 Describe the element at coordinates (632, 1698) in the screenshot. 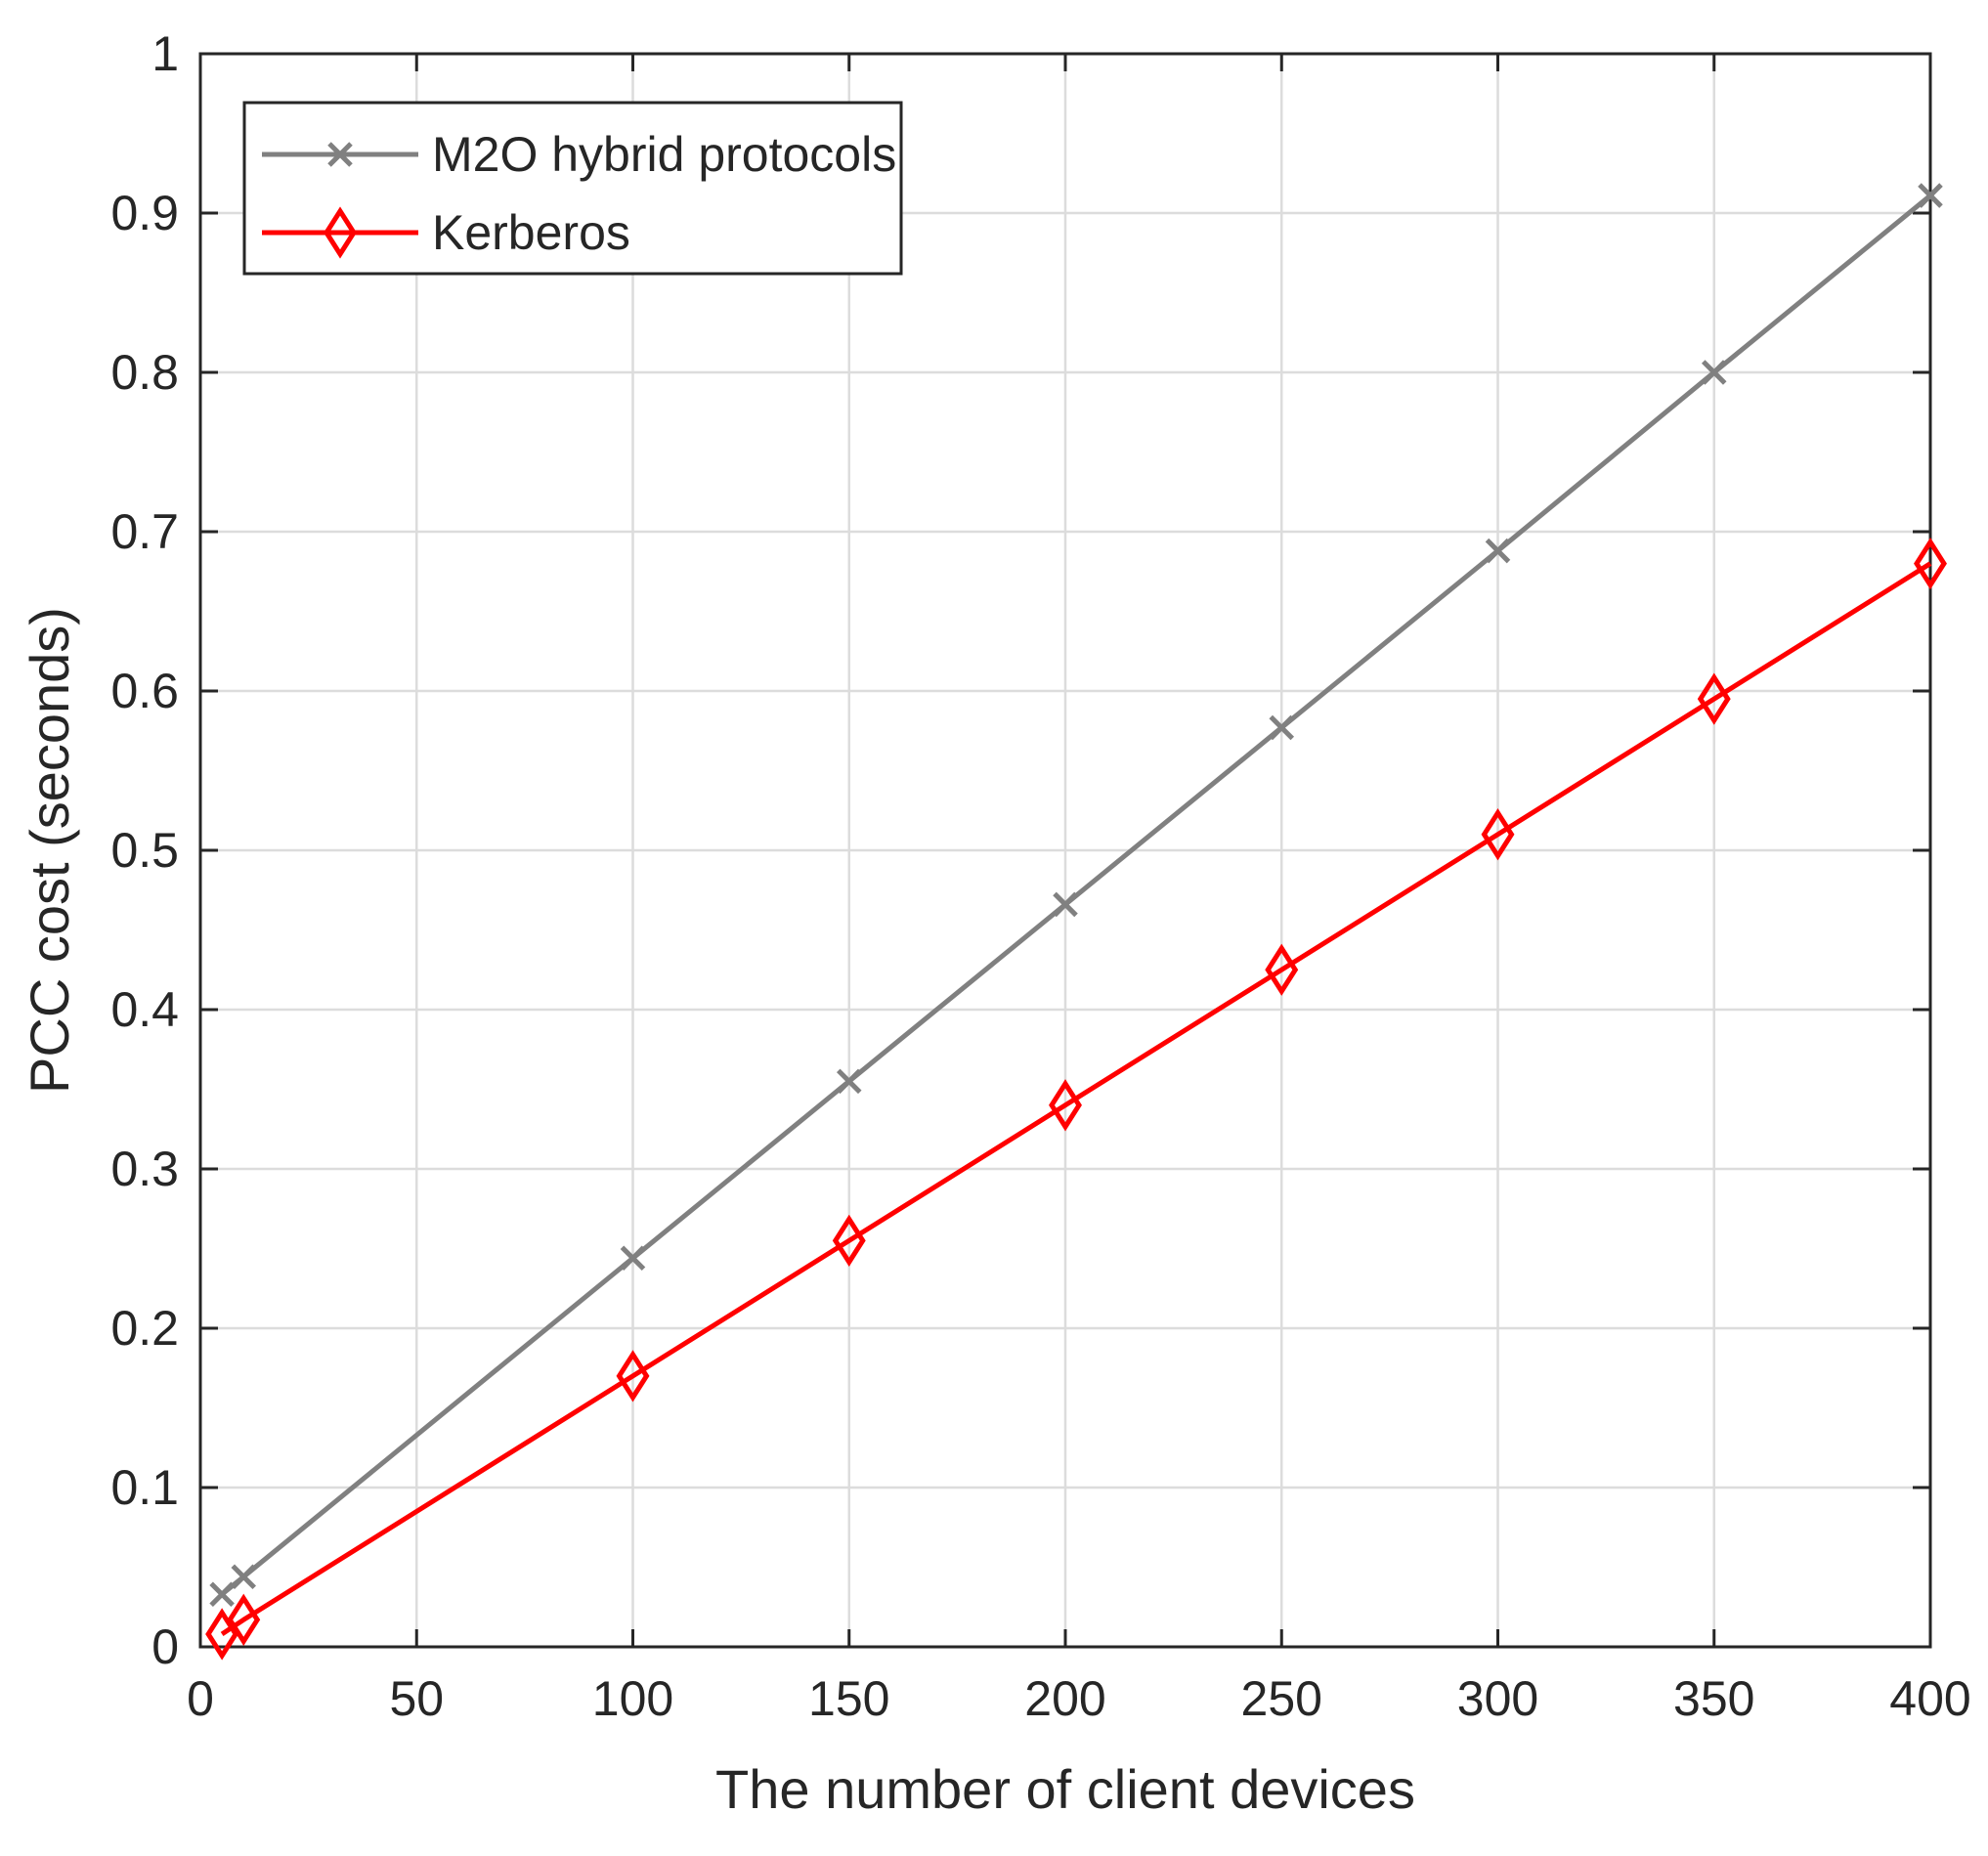

I see `x-tick-label: 100` at that location.